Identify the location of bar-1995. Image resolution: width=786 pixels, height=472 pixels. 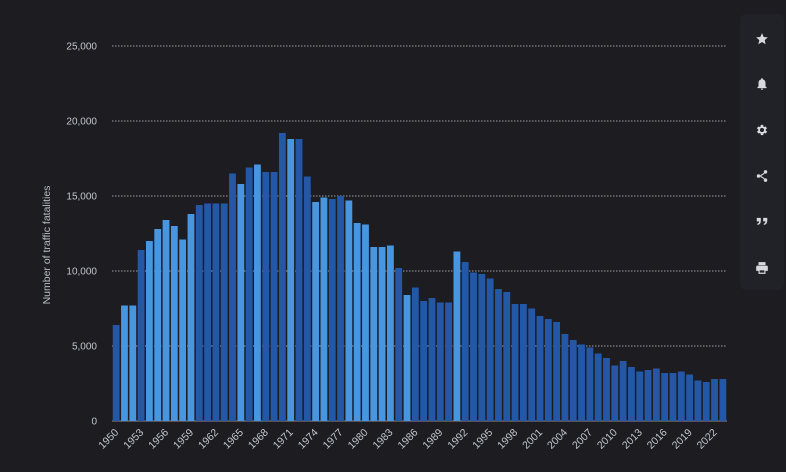
(490, 350).